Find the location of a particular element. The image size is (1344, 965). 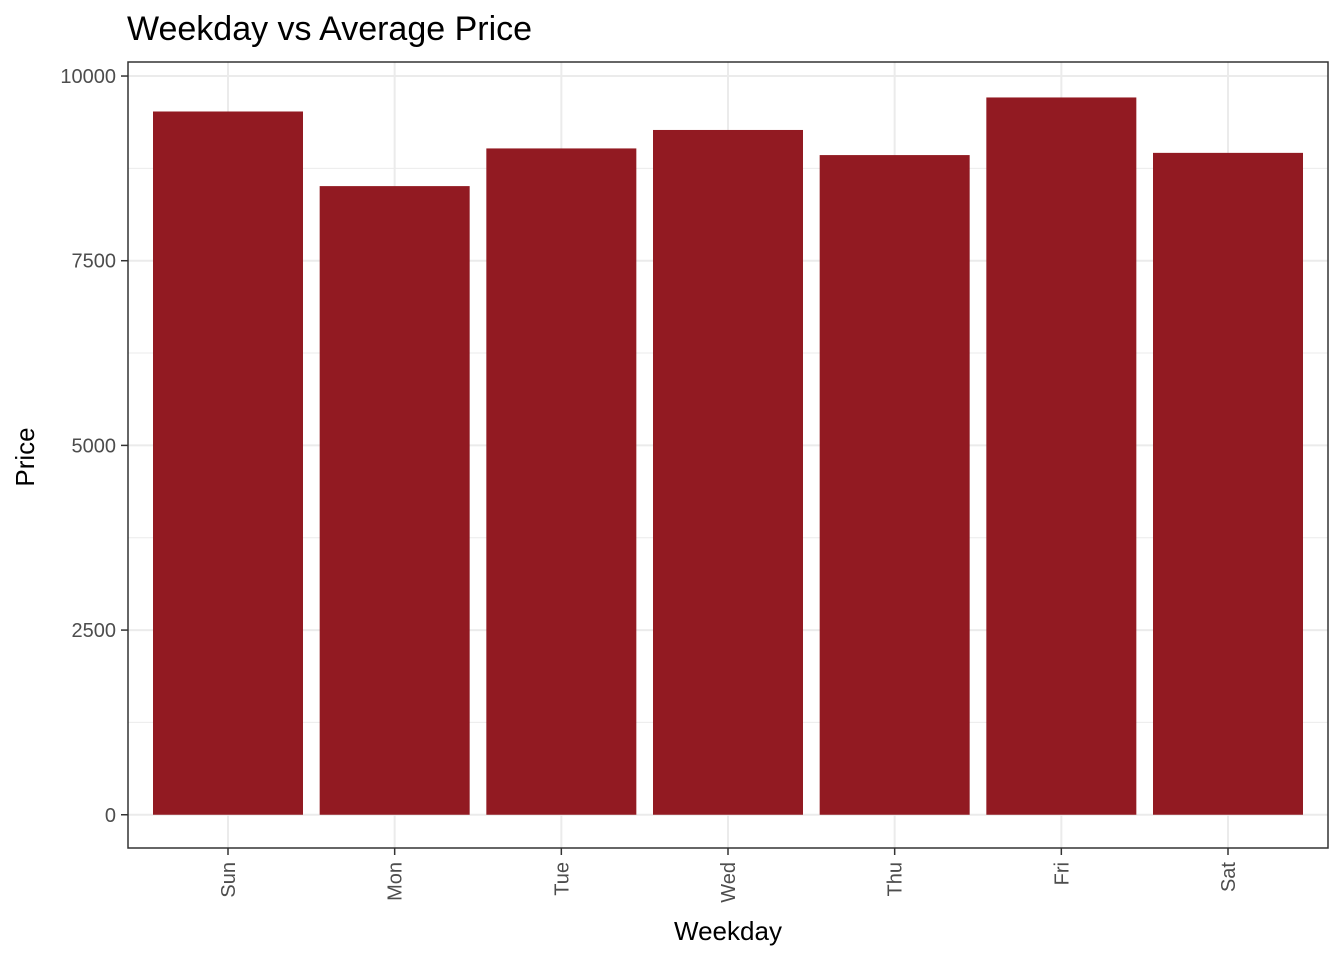

y-axis-title: Price is located at coordinates (25, 456).